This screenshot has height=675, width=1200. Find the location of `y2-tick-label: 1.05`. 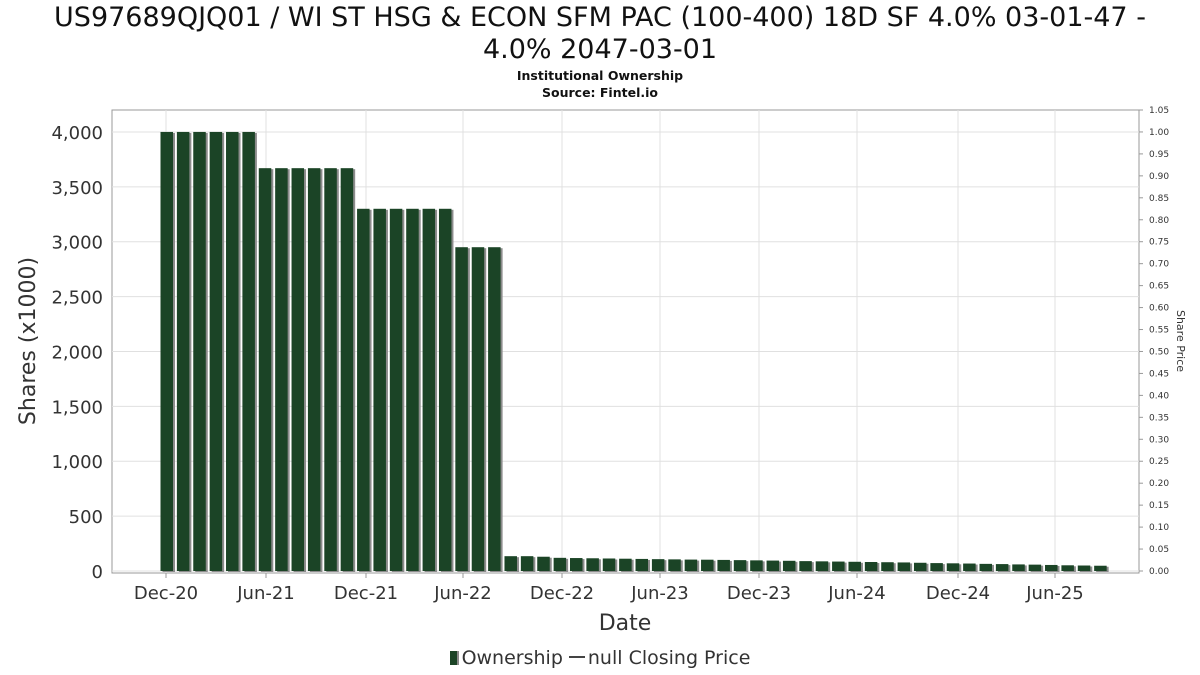

y2-tick-label: 1.05 is located at coordinates (1159, 111).